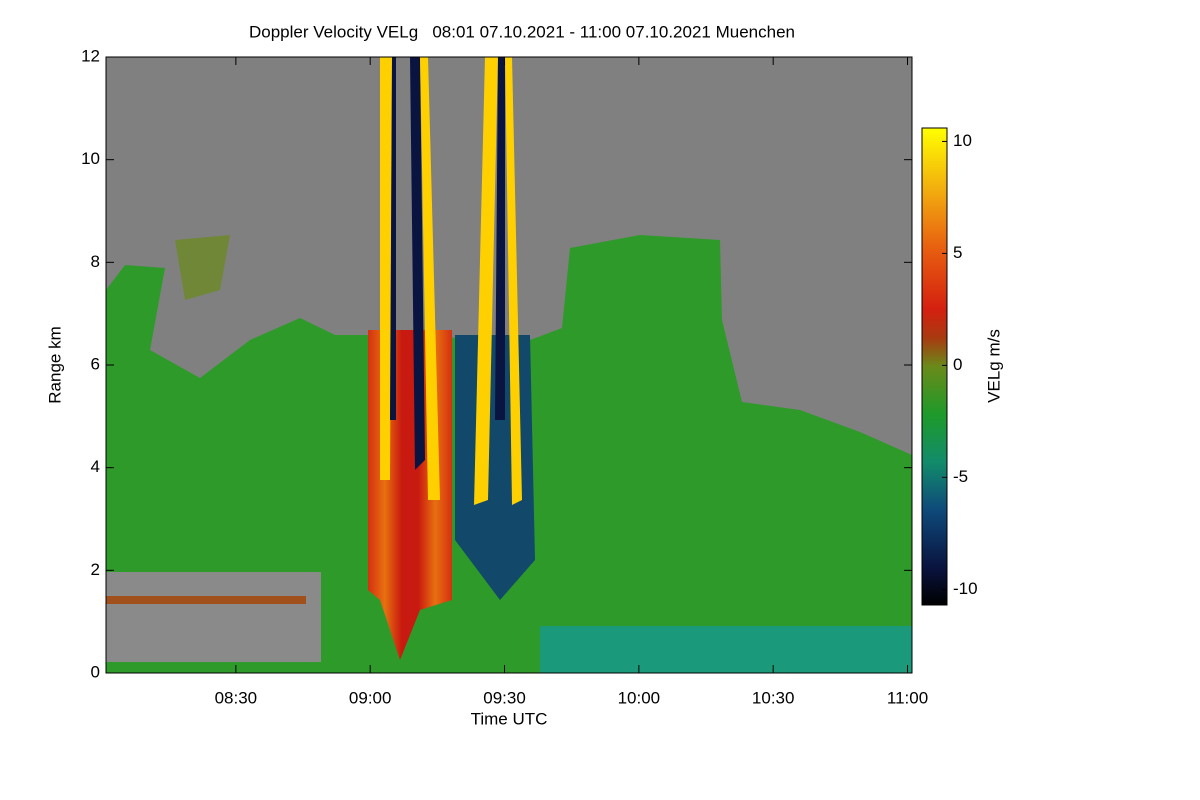 This screenshot has height=800, width=1200. I want to click on x-tick-label: 11:00, so click(907, 697).